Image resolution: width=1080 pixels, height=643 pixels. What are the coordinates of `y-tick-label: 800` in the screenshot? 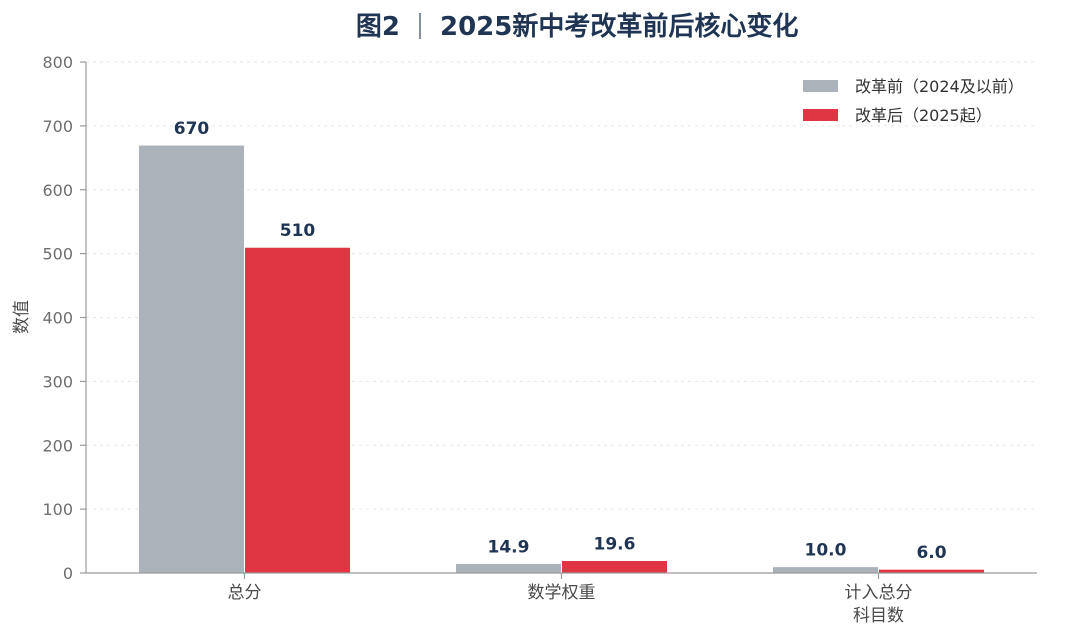 It's located at (57, 62).